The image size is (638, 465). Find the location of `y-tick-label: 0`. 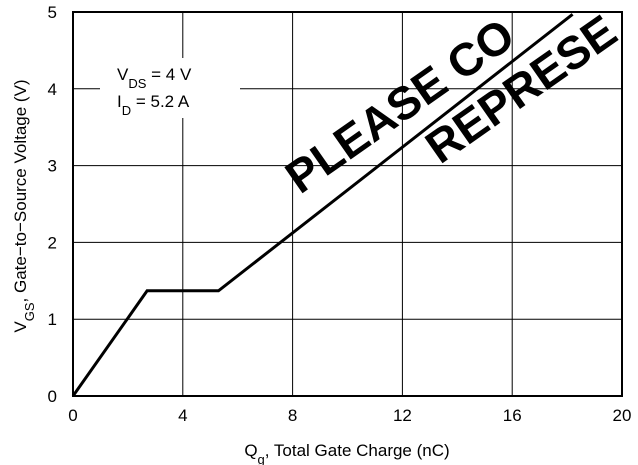

y-tick-label: 0 is located at coordinates (52, 396).